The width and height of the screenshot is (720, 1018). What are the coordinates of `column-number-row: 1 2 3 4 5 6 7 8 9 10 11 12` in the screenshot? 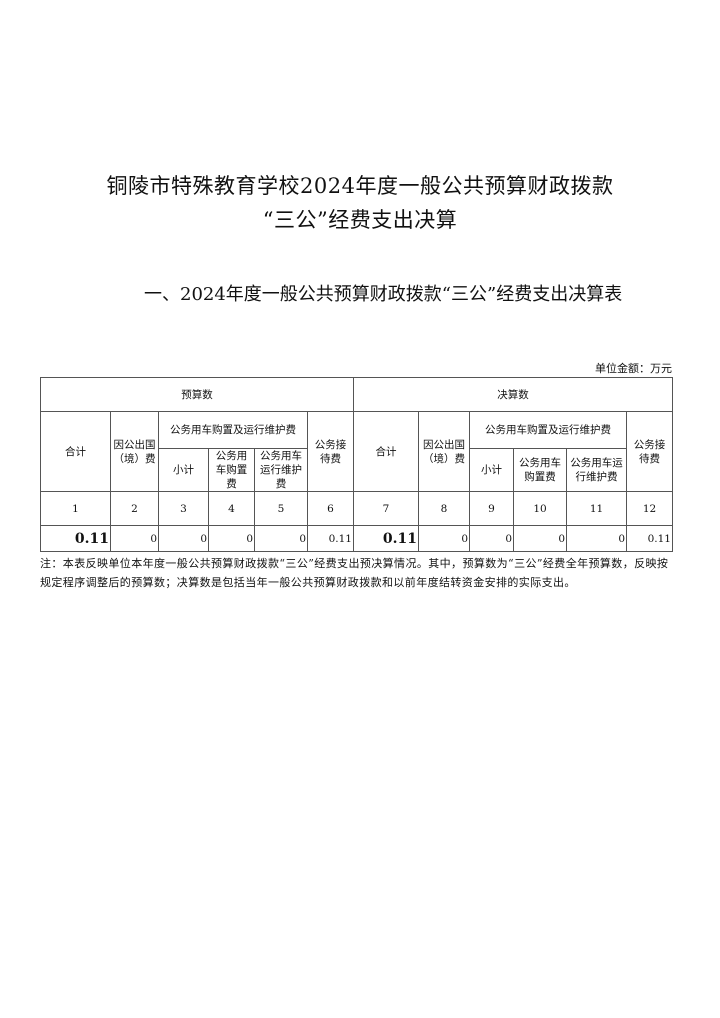 It's located at (356, 508).